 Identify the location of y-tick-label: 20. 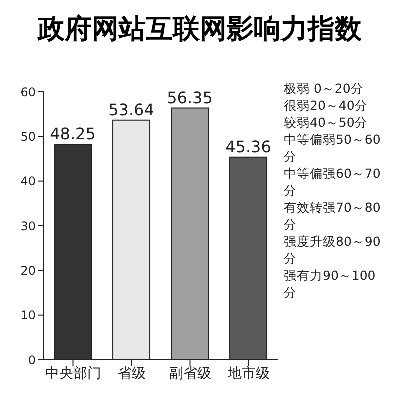
(28, 271).